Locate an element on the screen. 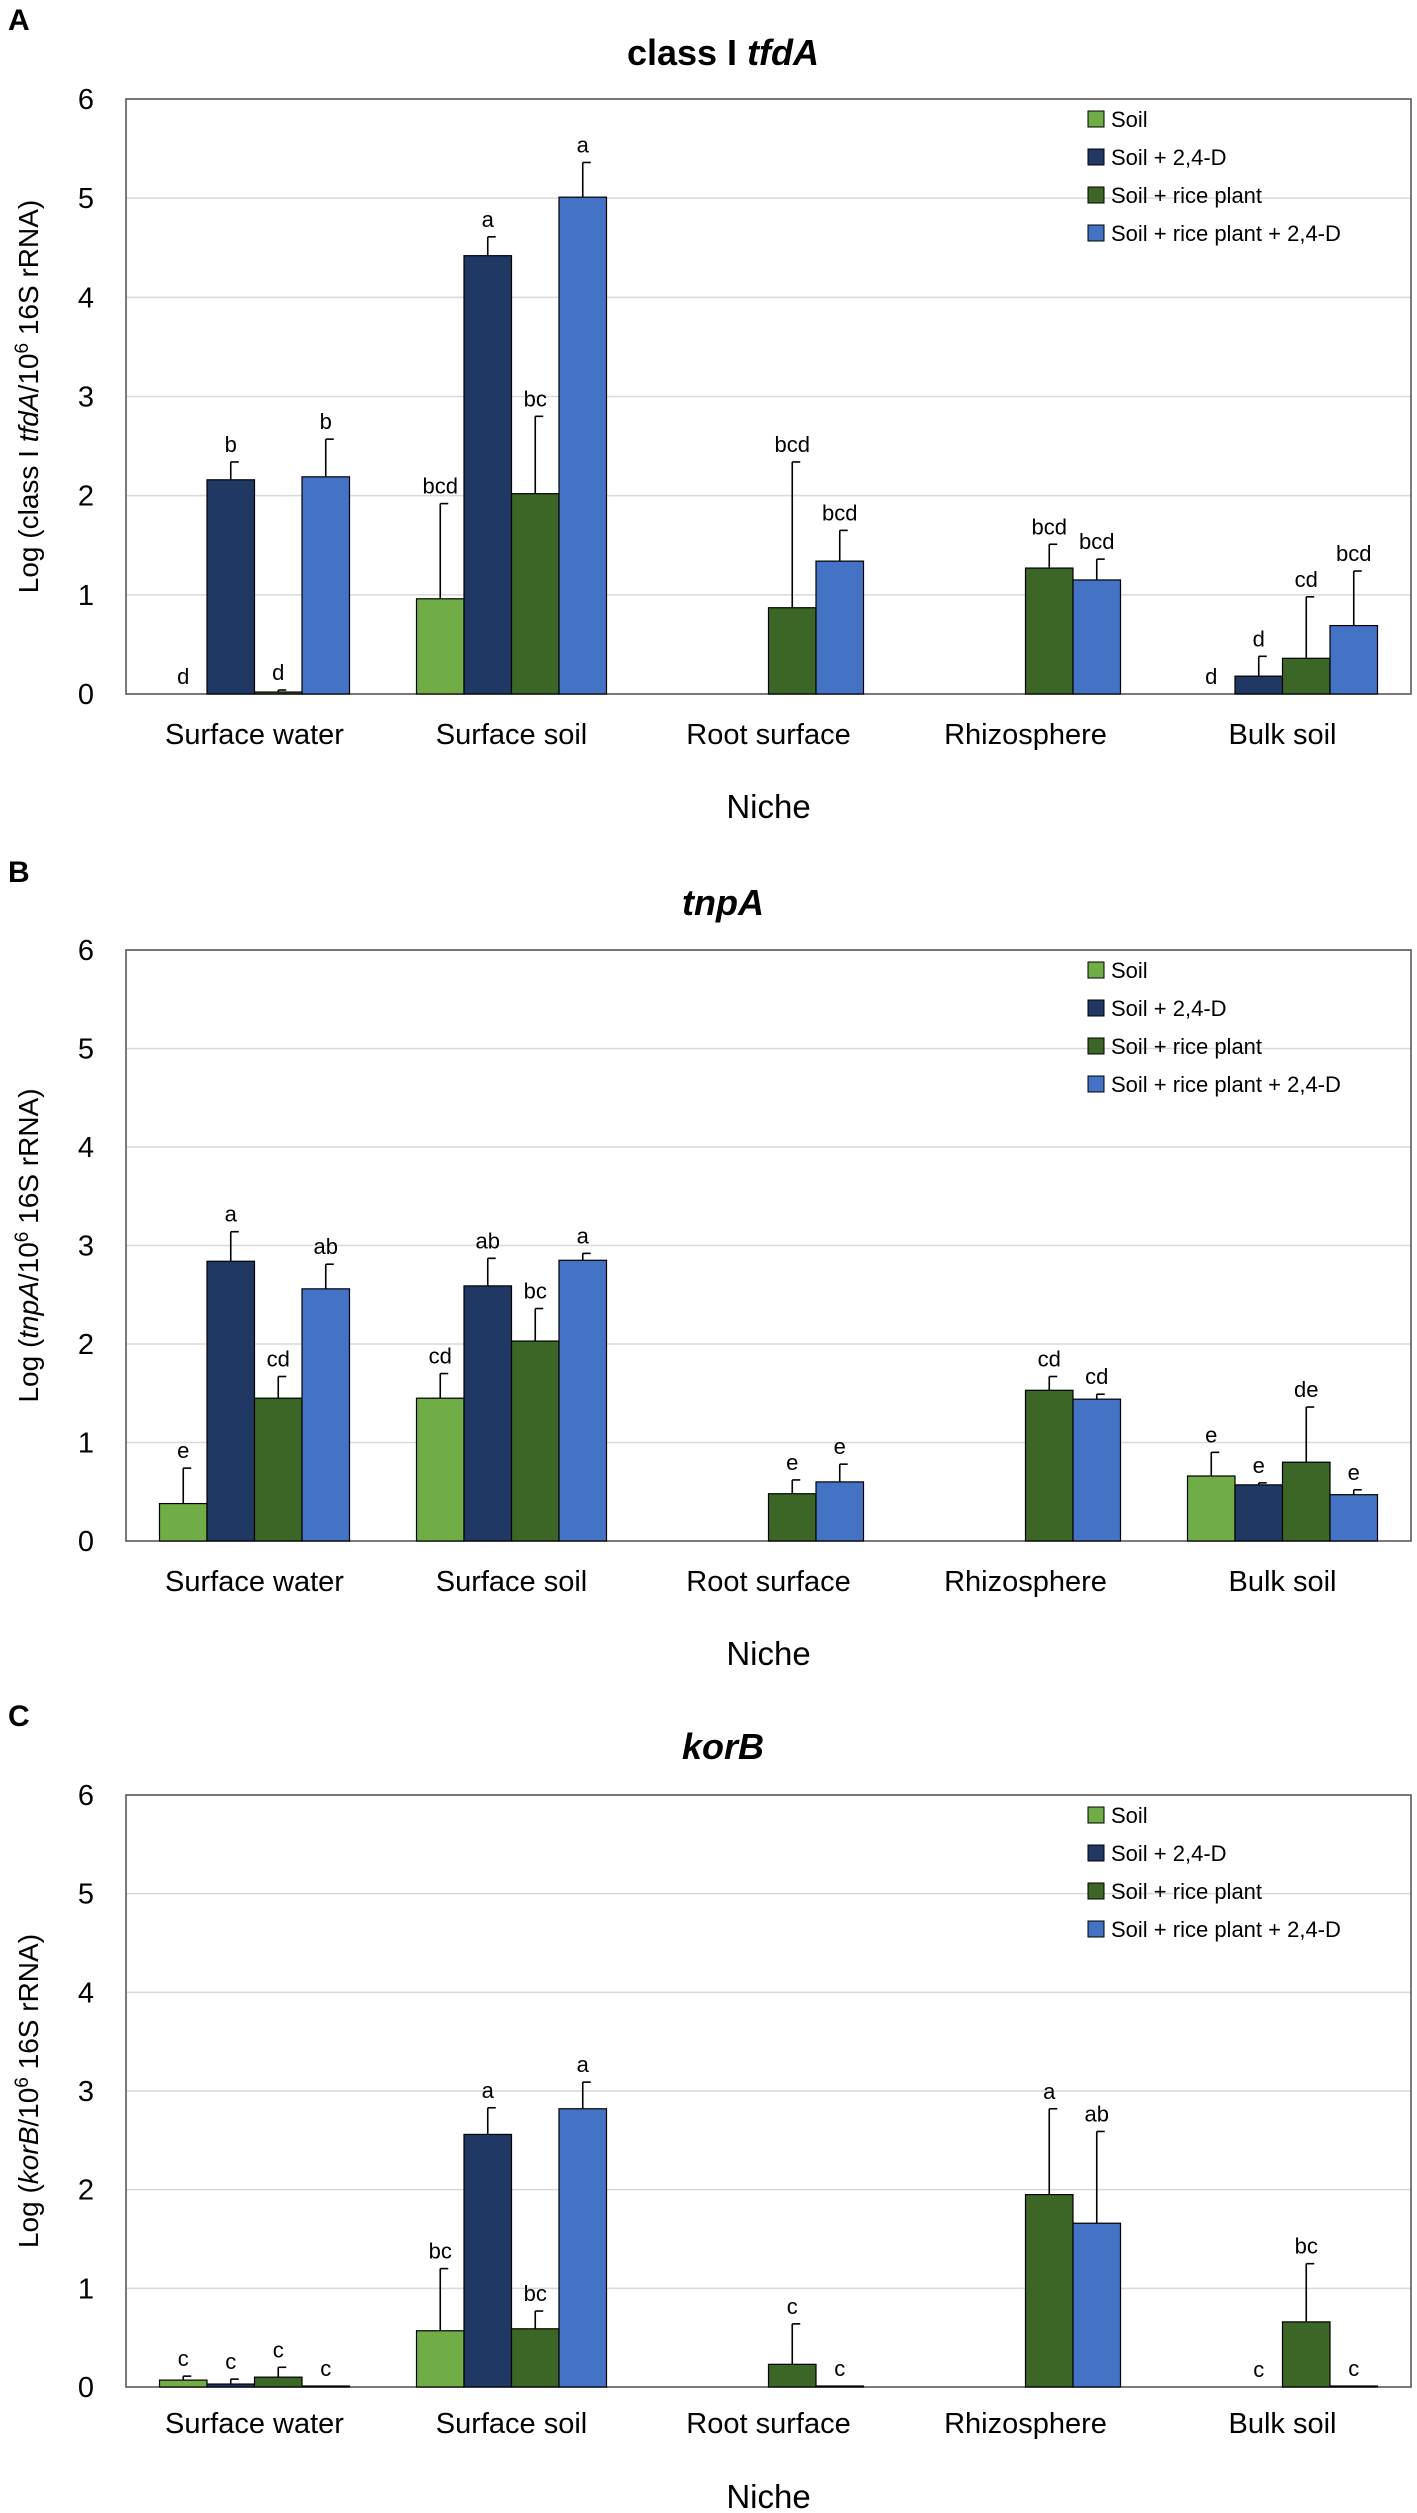  y-tick-label: 2 is located at coordinates (86, 497).